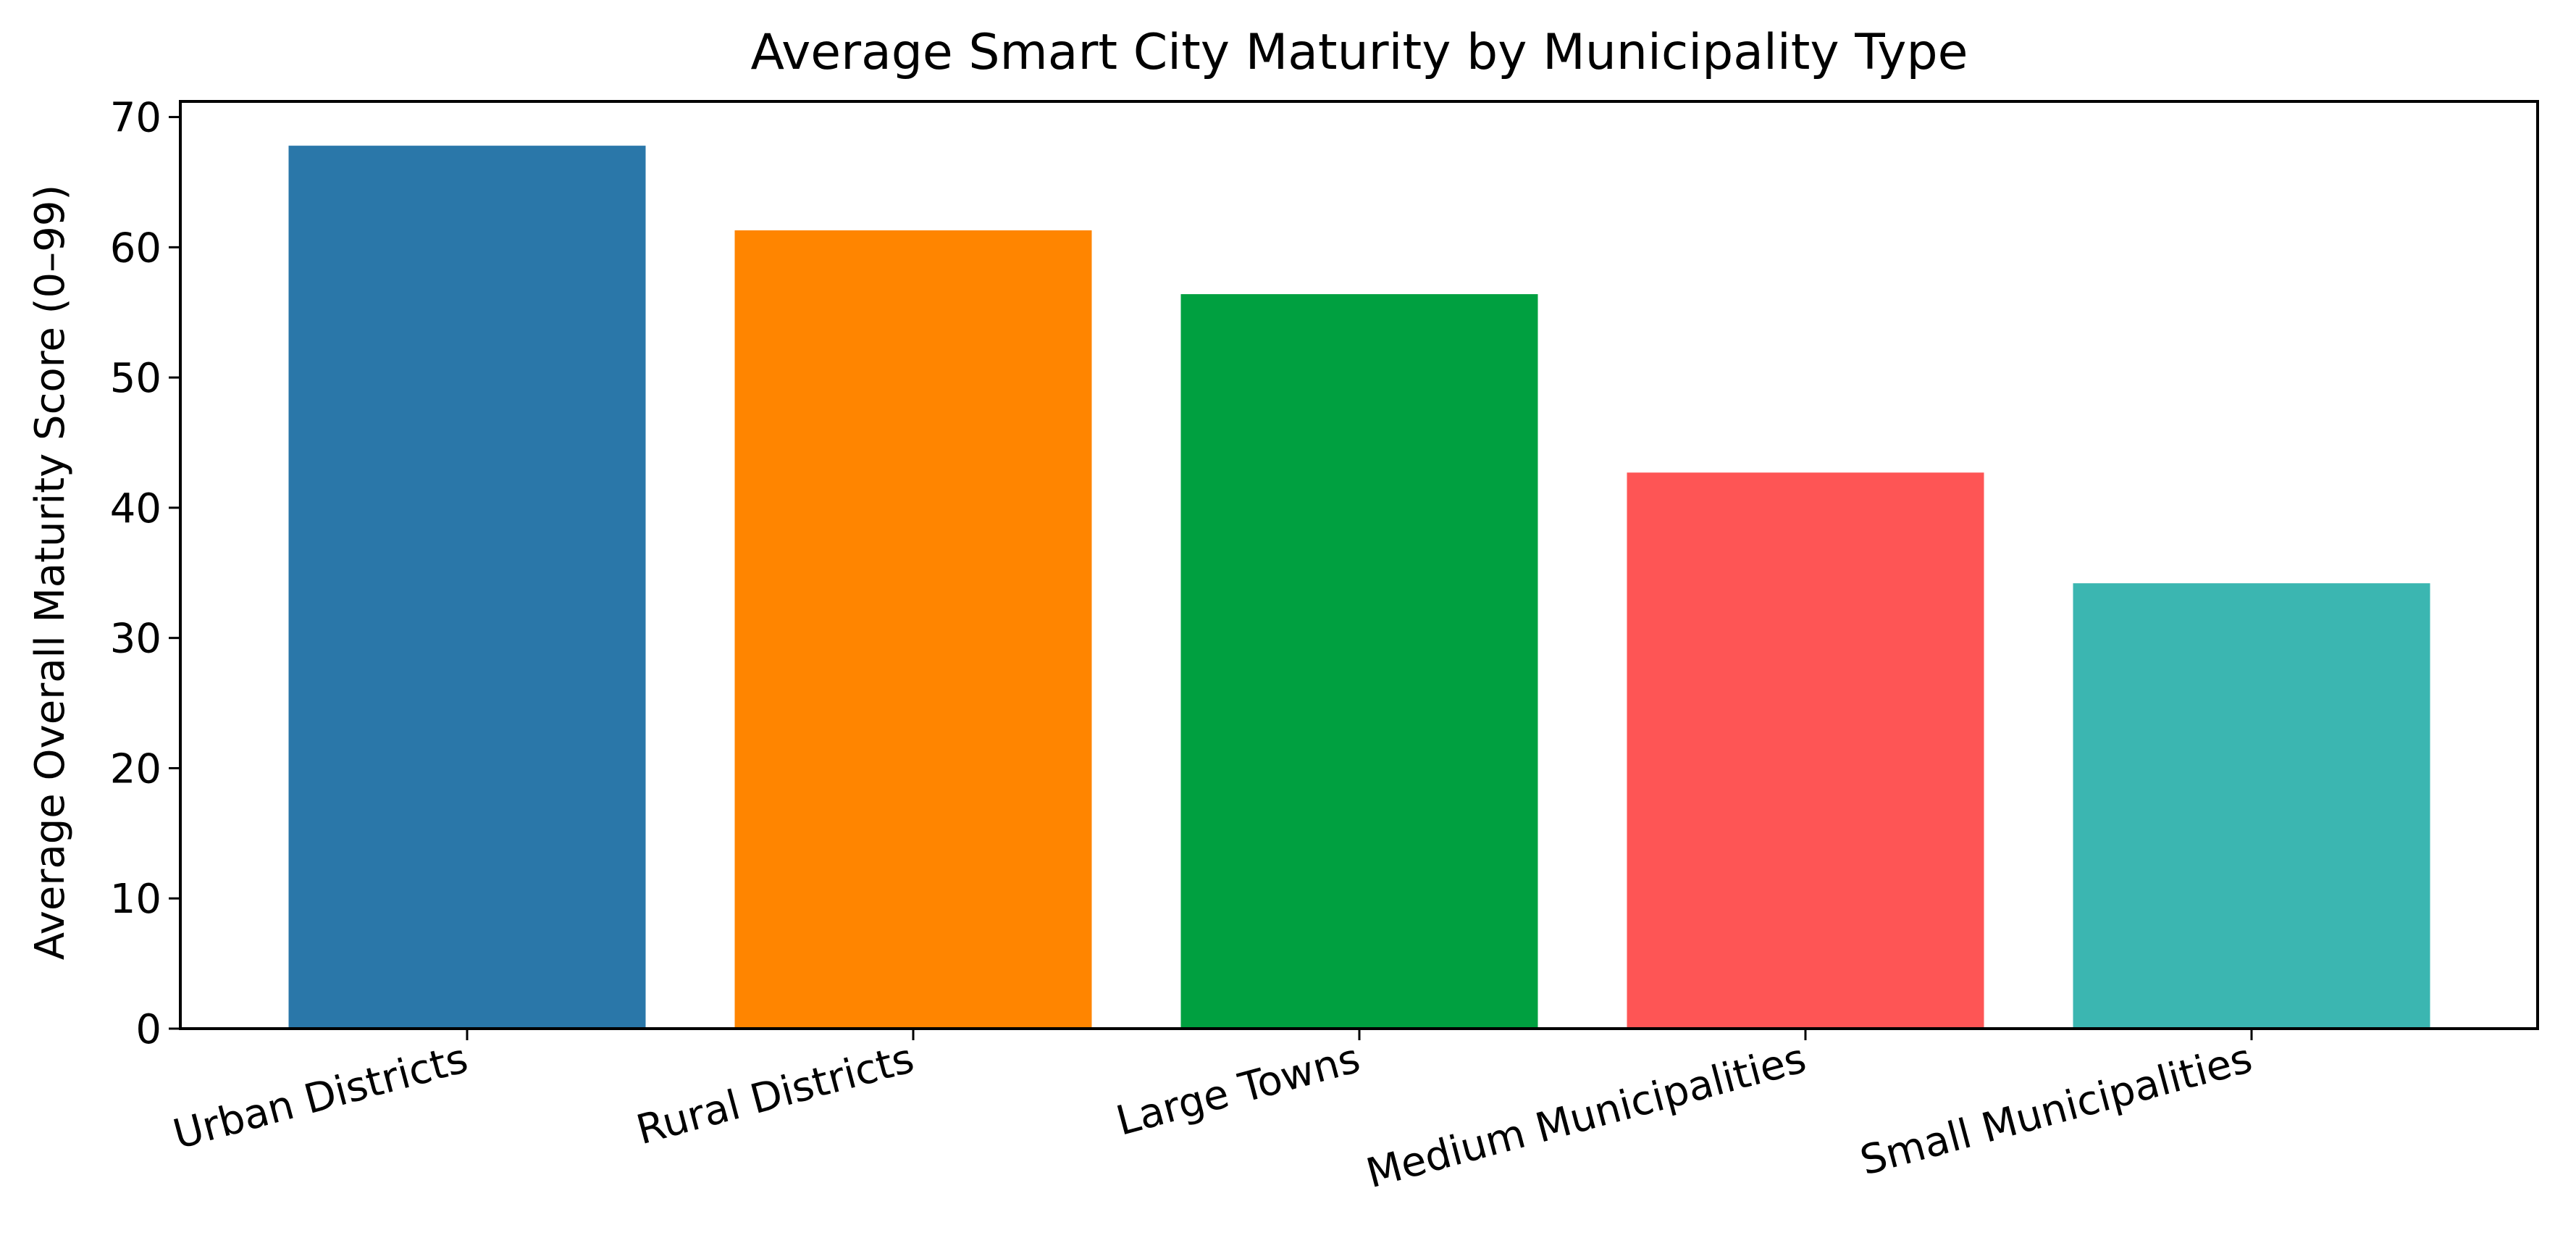 This screenshot has height=1259, width=2576. Describe the element at coordinates (1238, 1090) in the screenshot. I see `x-tick-label-large-towns: Large Towns` at that location.